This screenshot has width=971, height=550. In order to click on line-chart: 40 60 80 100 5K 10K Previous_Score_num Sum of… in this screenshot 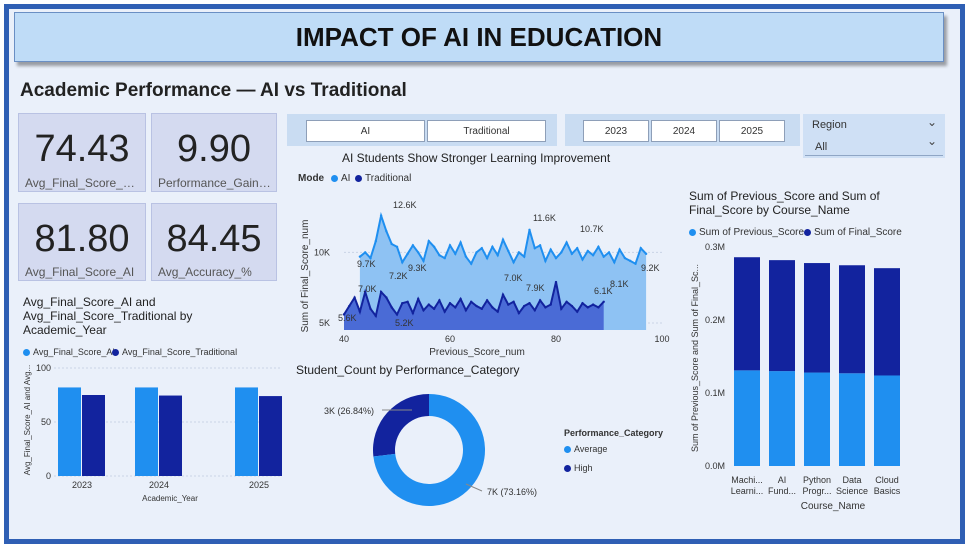, I will do `click(482, 275)`.